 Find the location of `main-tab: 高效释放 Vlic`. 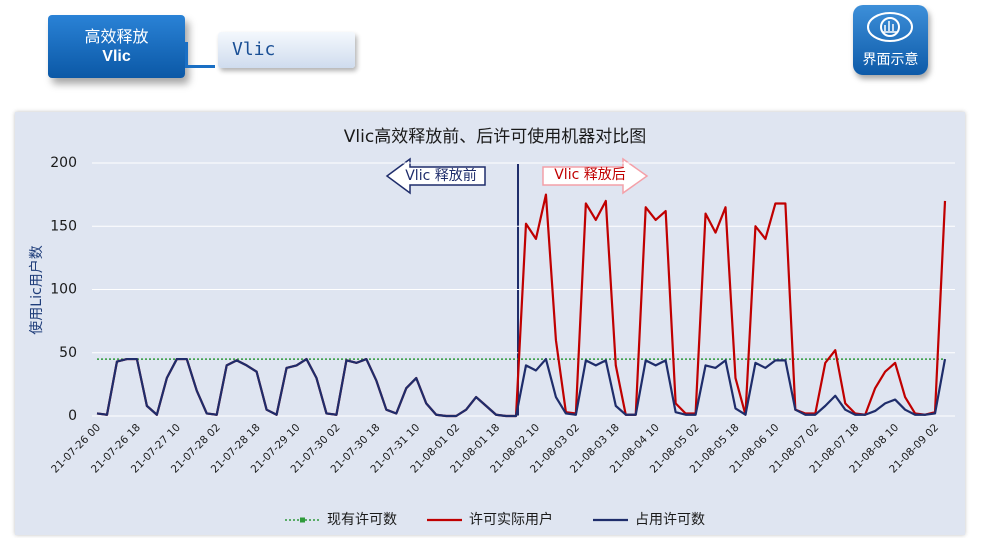

main-tab: 高效释放 Vlic is located at coordinates (116, 46).